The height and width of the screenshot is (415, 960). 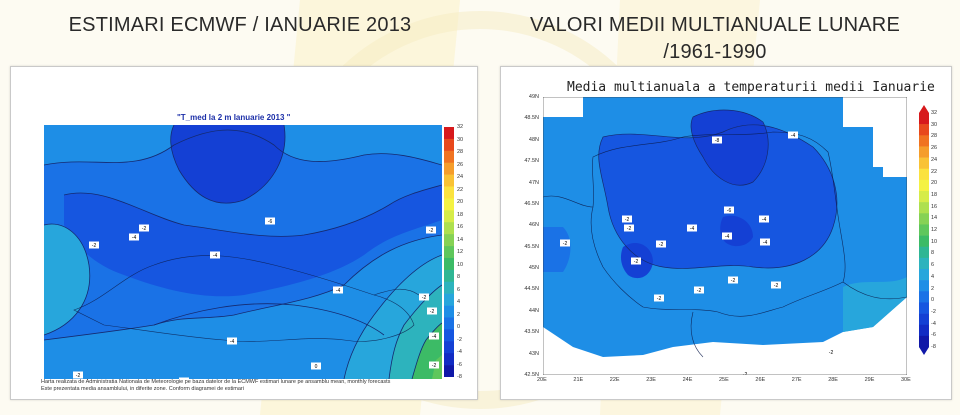 I want to click on longitude-tick: 30E, so click(x=906, y=380).